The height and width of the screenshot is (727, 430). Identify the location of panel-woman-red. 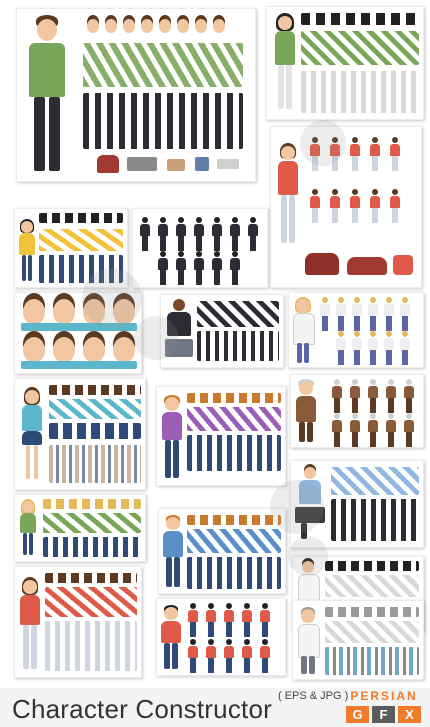
(346, 207).